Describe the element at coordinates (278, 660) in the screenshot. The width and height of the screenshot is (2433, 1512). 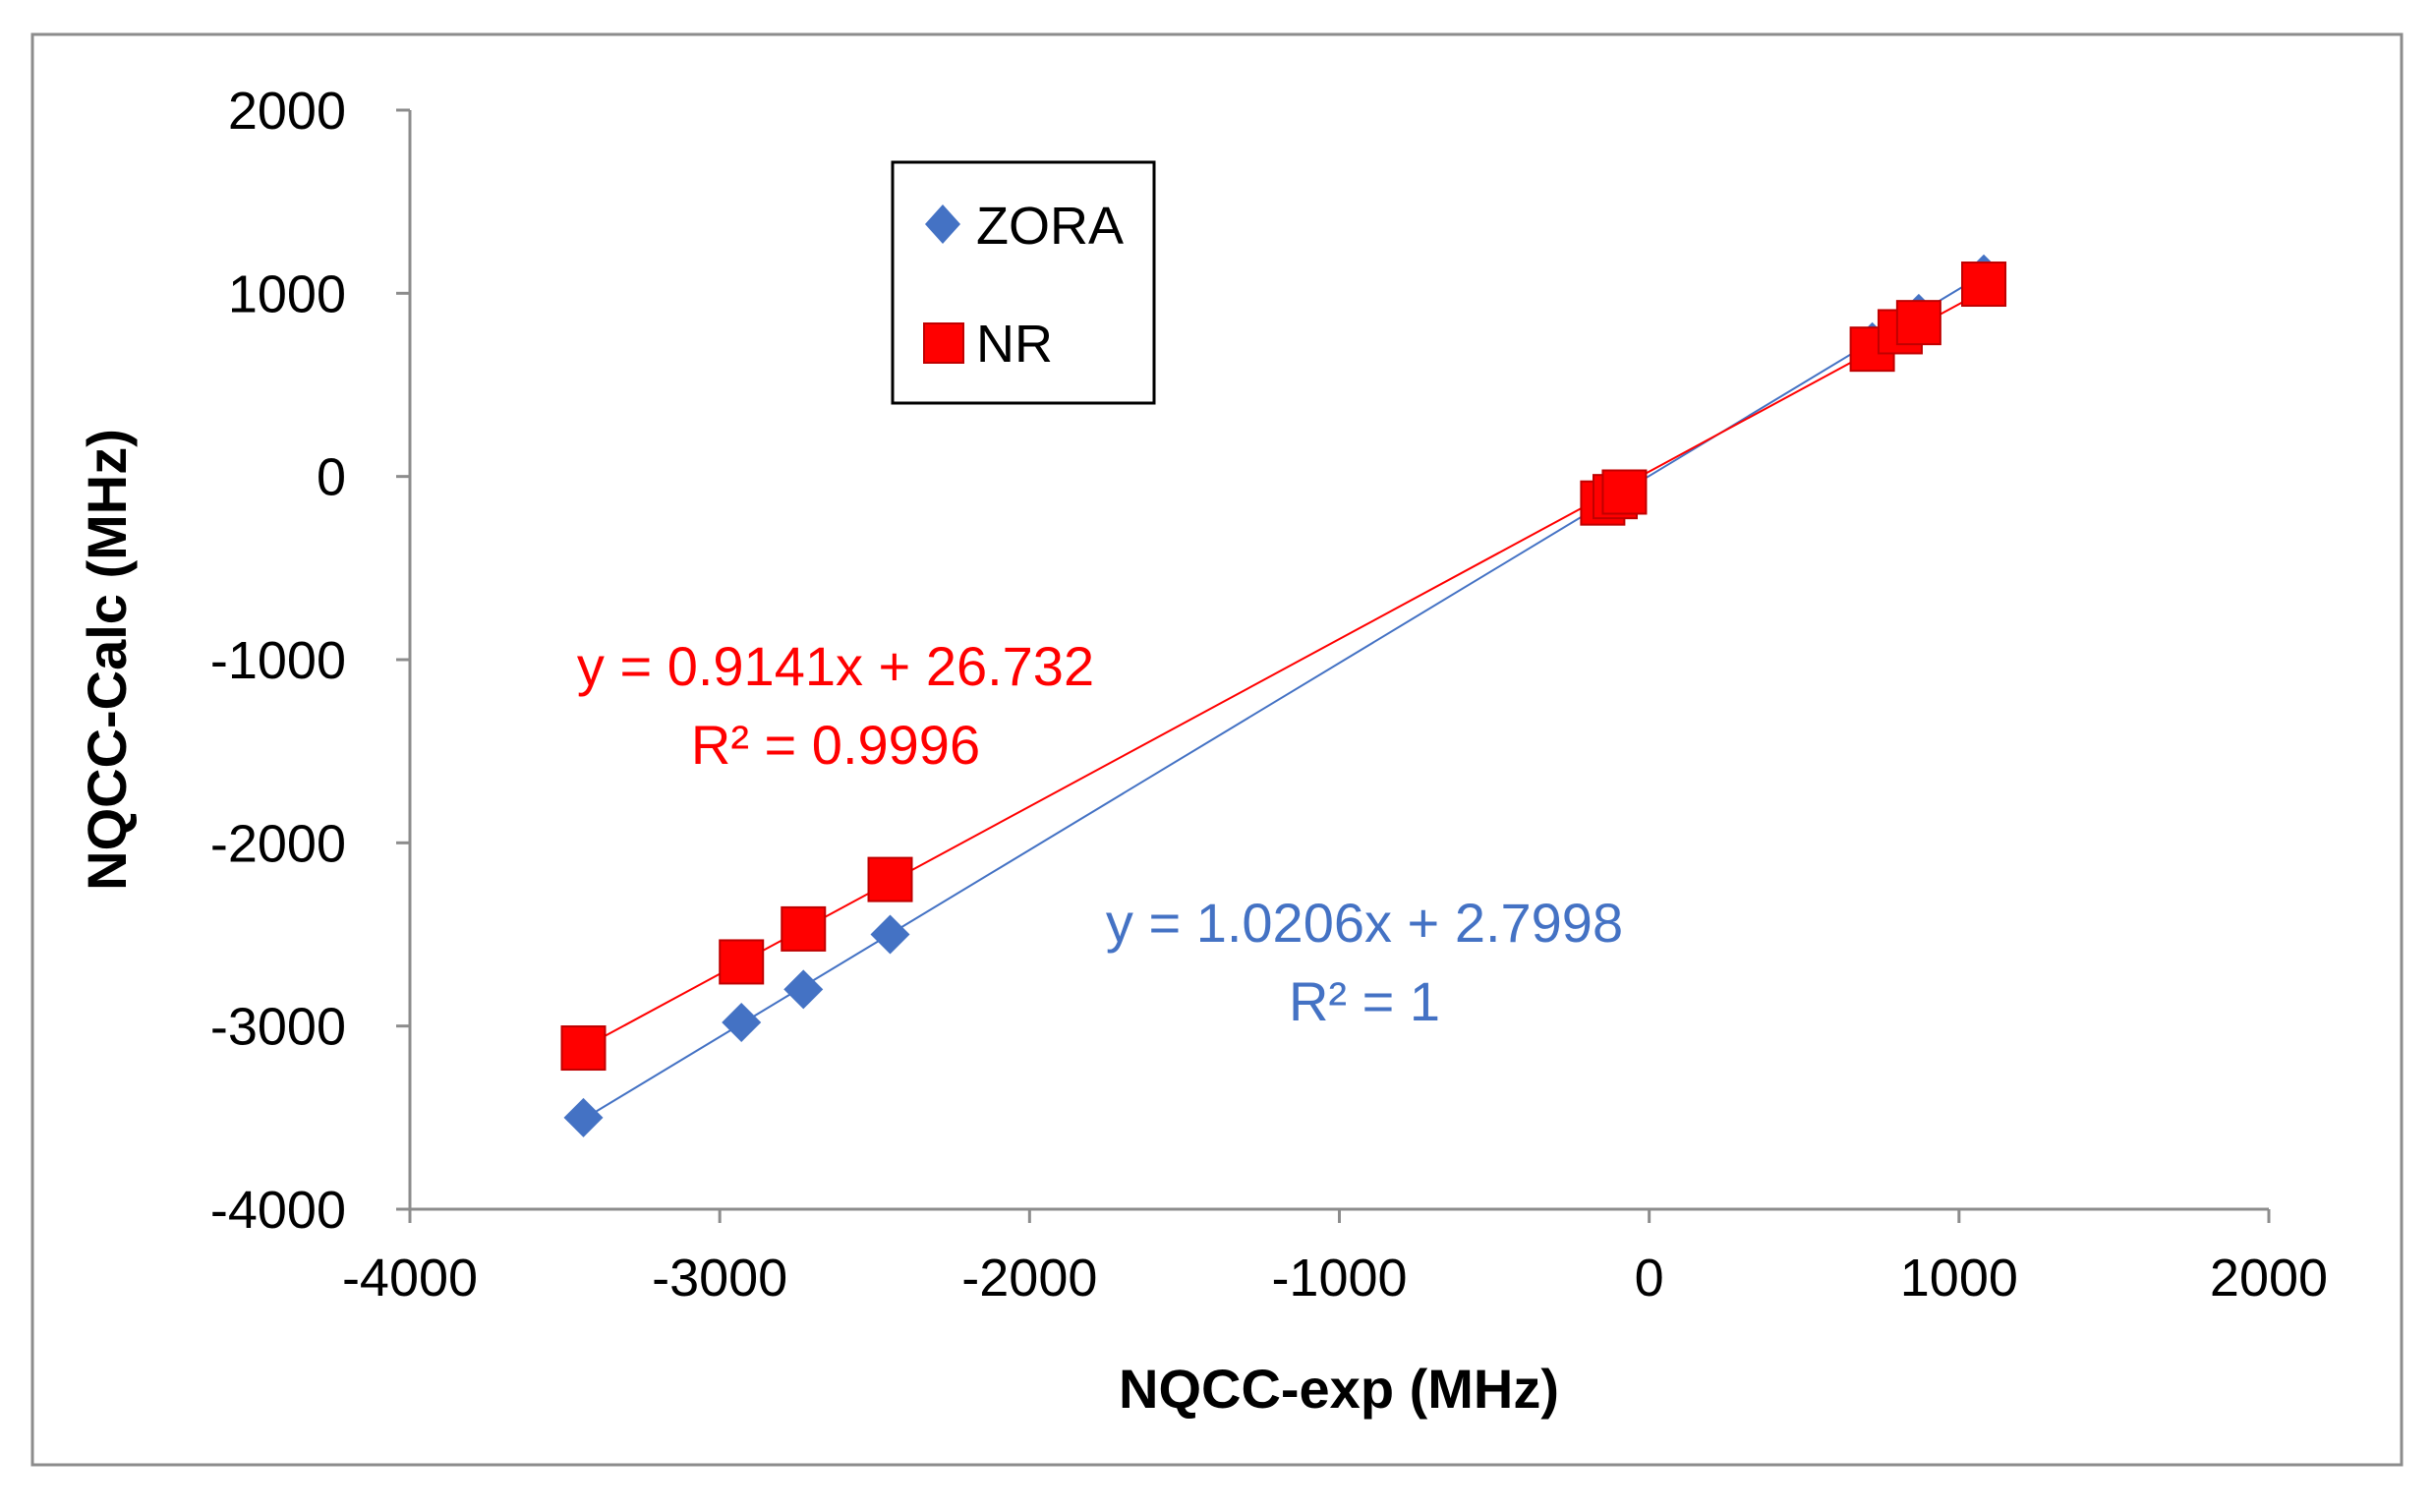
I see `y-tick-label: -1000` at that location.